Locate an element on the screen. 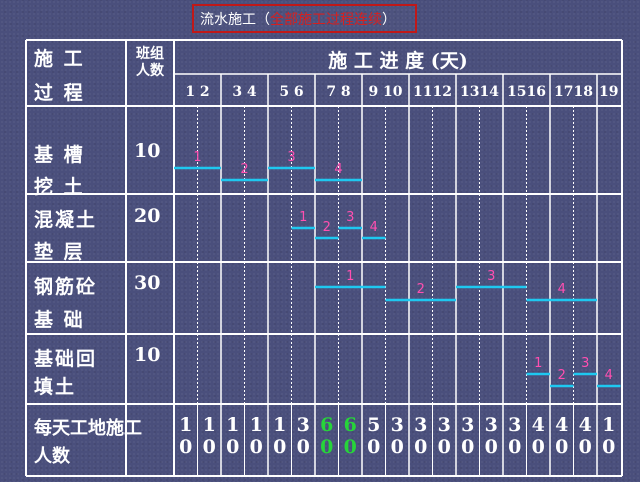 This screenshot has width=640, height=482. process-4-crew: 10 is located at coordinates (147, 355).